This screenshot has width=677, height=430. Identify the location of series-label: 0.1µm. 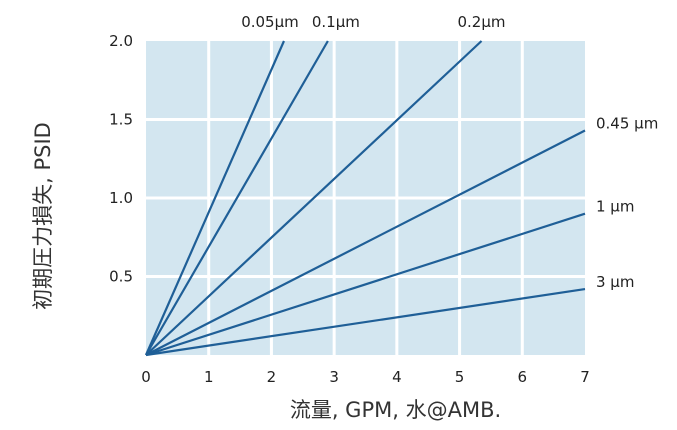
(336, 22).